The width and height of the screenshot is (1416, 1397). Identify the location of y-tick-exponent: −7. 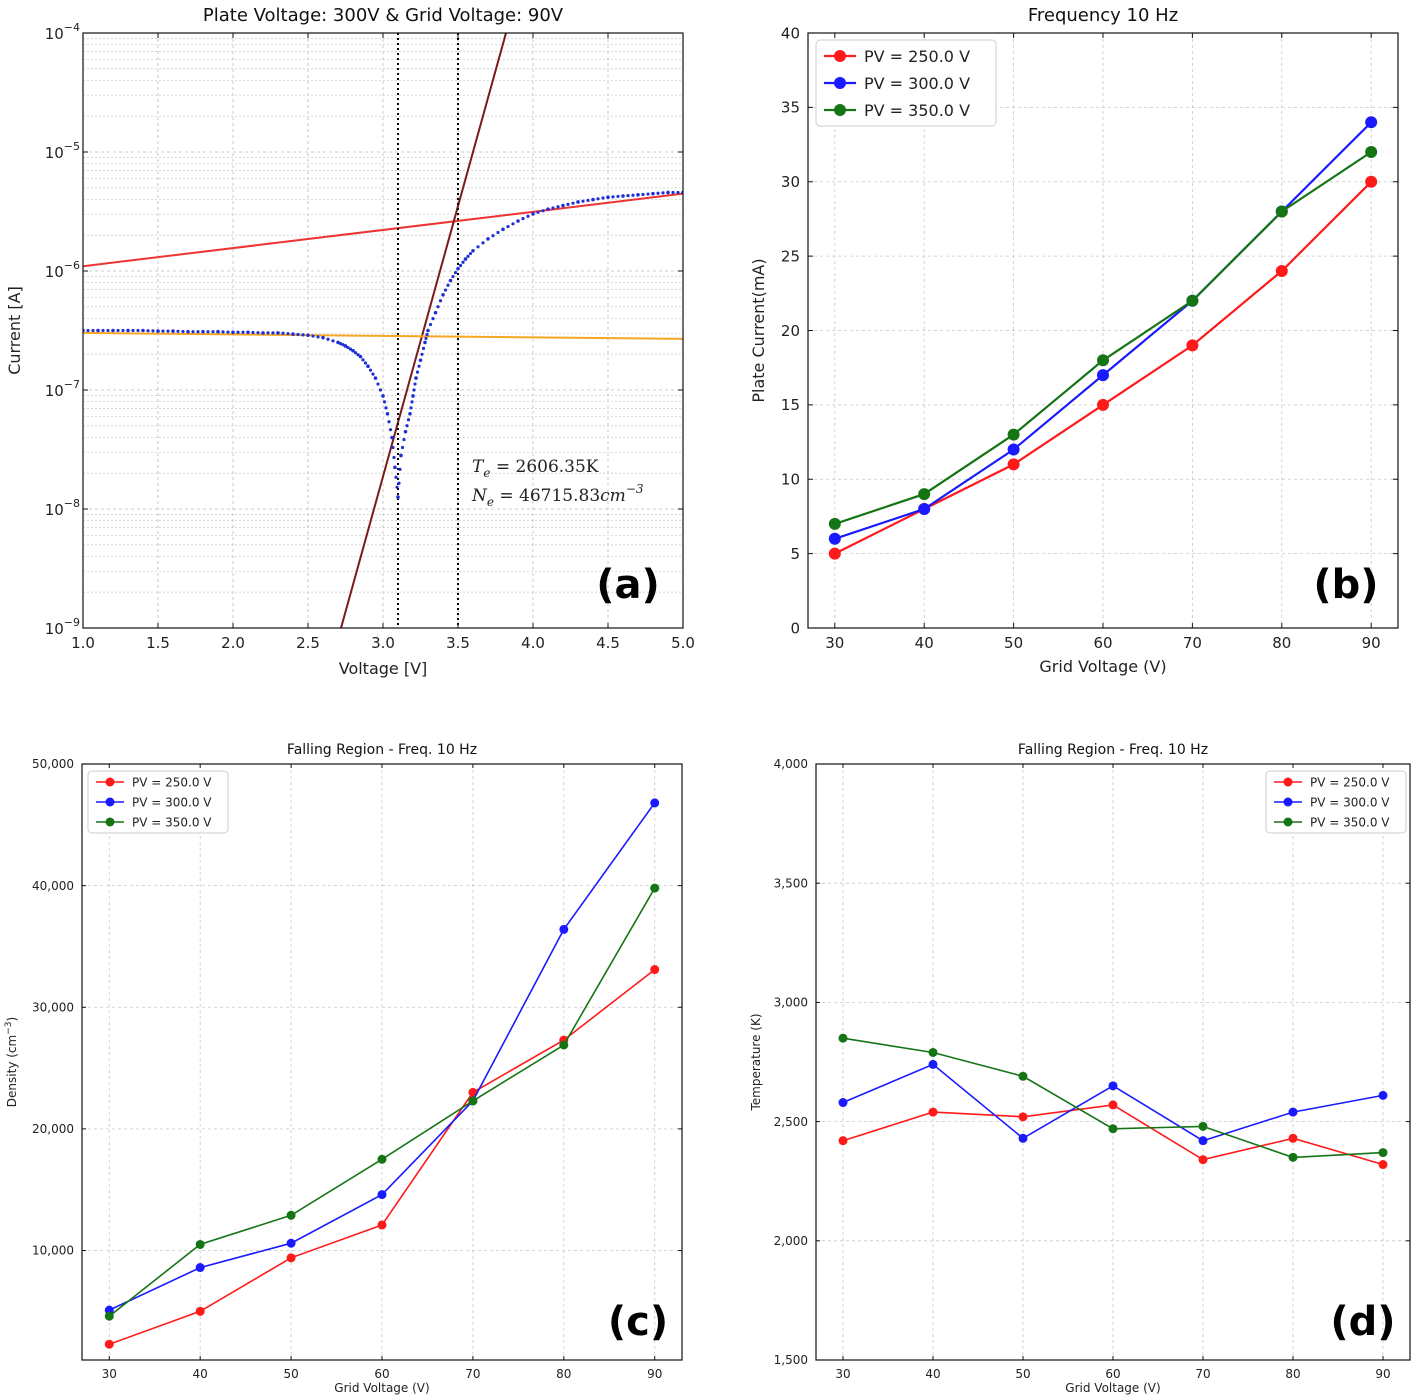
(72, 384).